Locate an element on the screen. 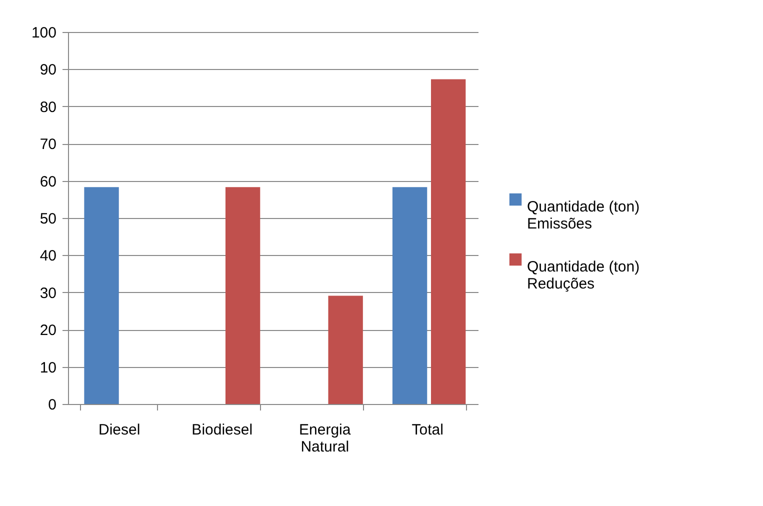 Image resolution: width=763 pixels, height=506 pixels. y-tick-label: 20 is located at coordinates (48, 331).